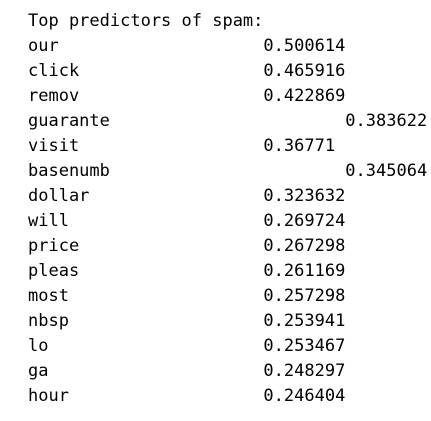  What do you see at coordinates (386, 121) in the screenshot?
I see `predictor-value: 0.383622` at bounding box center [386, 121].